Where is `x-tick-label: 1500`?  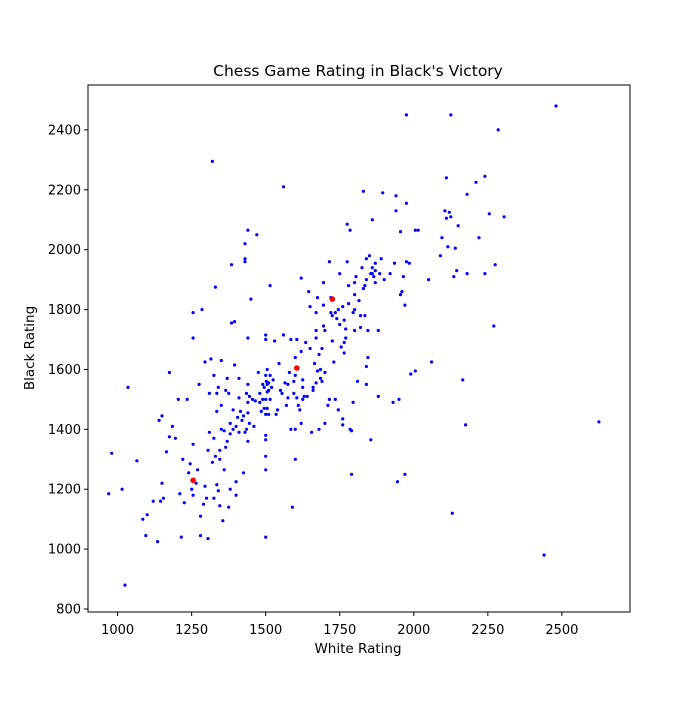 x-tick-label: 1500 is located at coordinates (265, 630).